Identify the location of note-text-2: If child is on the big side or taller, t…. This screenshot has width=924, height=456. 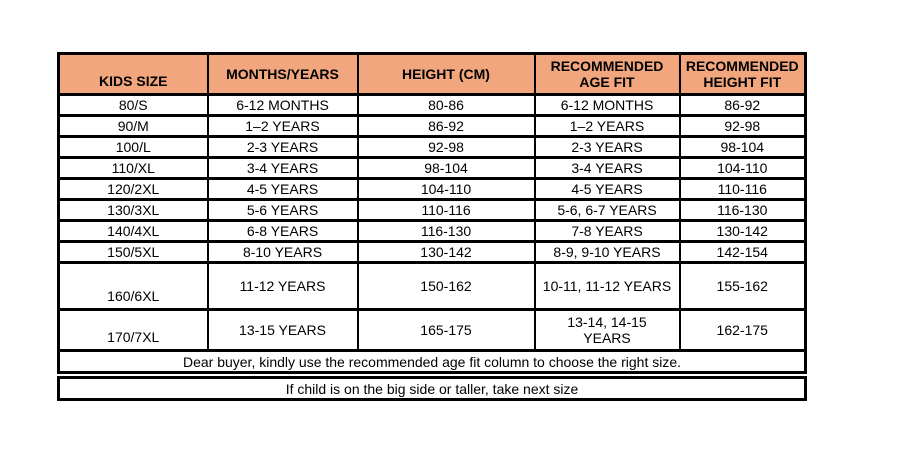
(432, 388).